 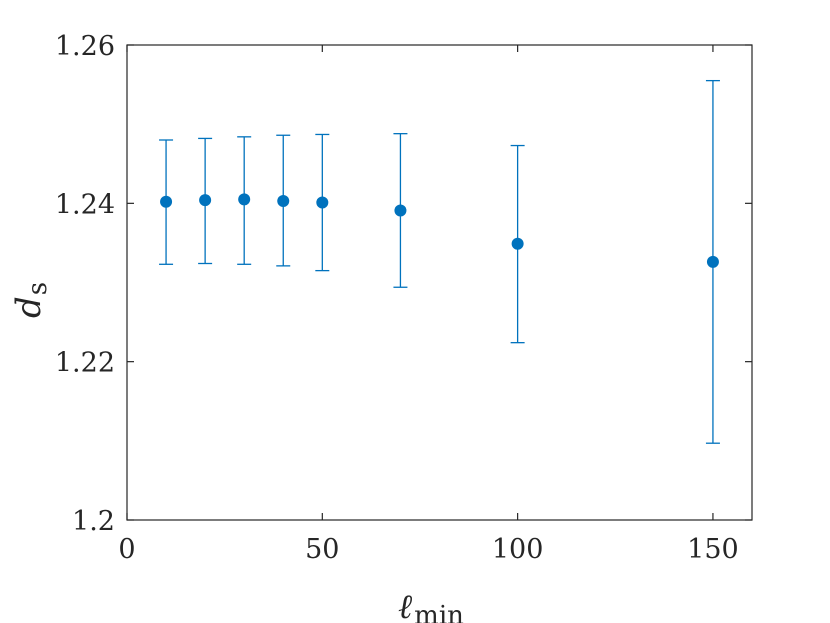 I want to click on x-tick-label: 150, so click(x=713, y=549).